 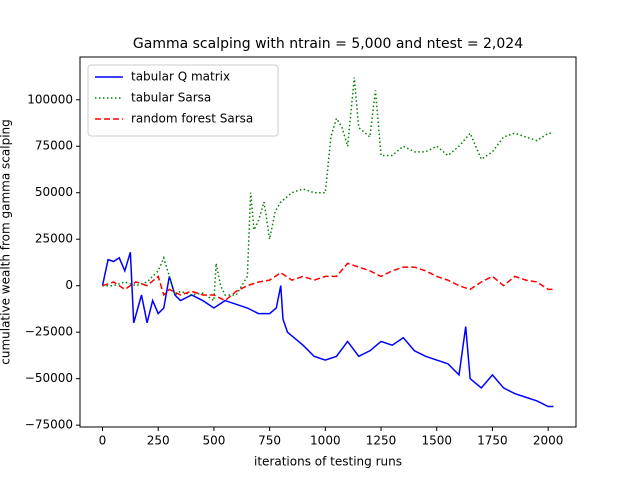 I want to click on x-tick-label: 1000, so click(x=325, y=441).